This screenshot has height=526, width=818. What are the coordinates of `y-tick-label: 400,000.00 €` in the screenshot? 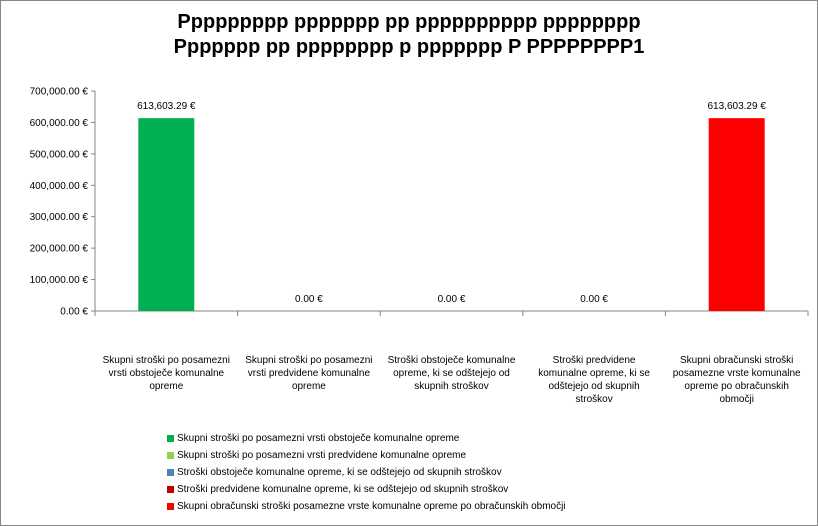 It's located at (59, 186).